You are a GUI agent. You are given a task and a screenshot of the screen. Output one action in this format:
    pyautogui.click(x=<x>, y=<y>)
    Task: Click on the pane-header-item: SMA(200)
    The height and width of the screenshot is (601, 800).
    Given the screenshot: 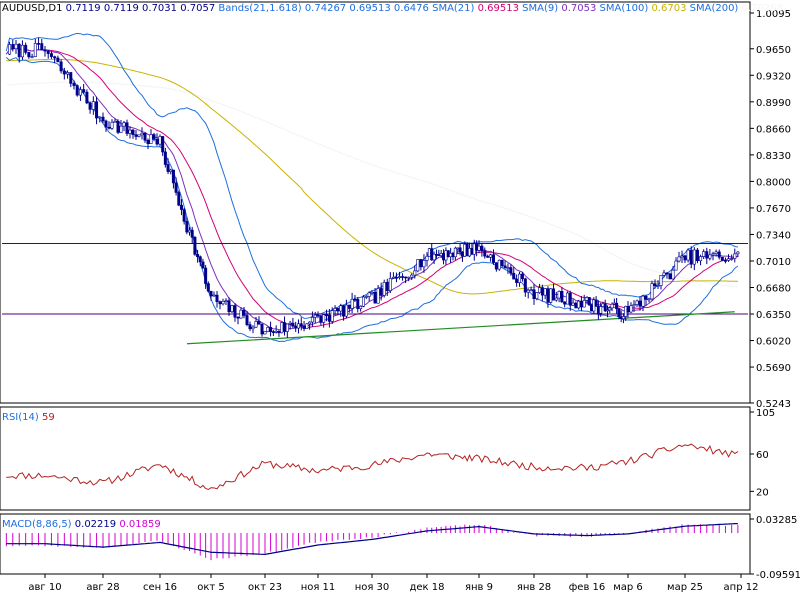 What is the action you would take?
    pyautogui.click(x=714, y=8)
    